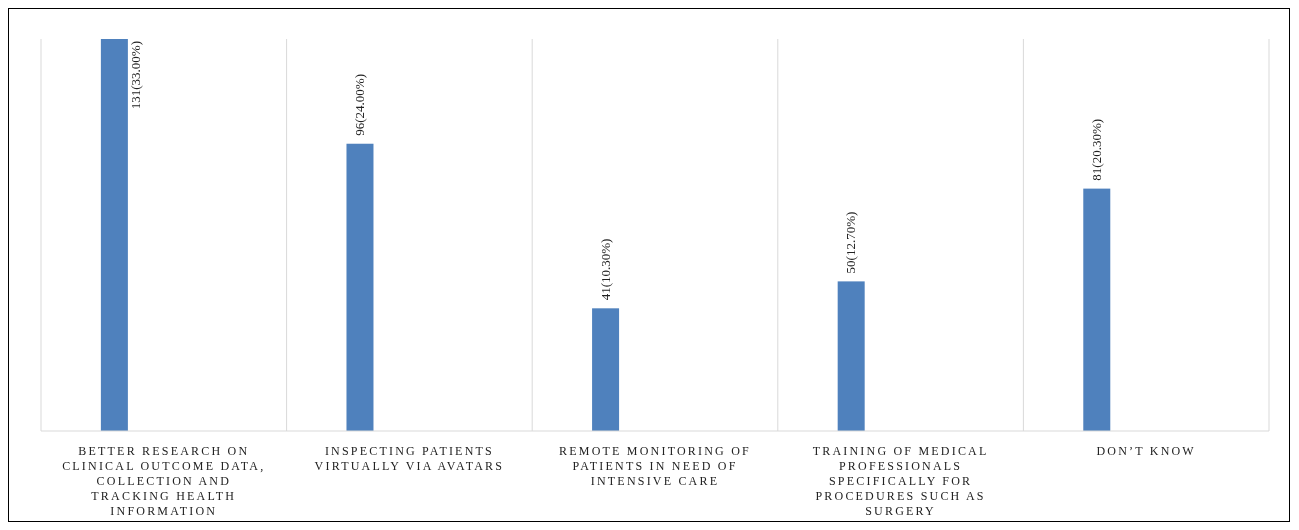 Image resolution: width=1299 pixels, height=530 pixels. What do you see at coordinates (851, 242) in the screenshot?
I see `data-label: 50(12.70%)` at bounding box center [851, 242].